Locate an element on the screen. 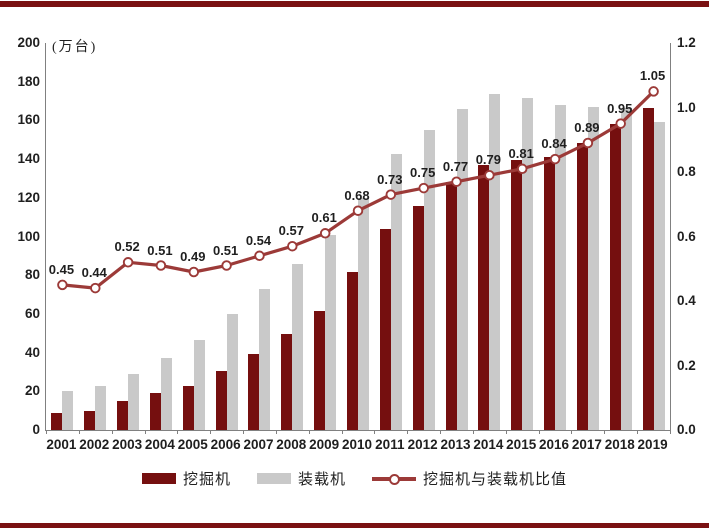  excavator-bar-2013 is located at coordinates (451, 306).